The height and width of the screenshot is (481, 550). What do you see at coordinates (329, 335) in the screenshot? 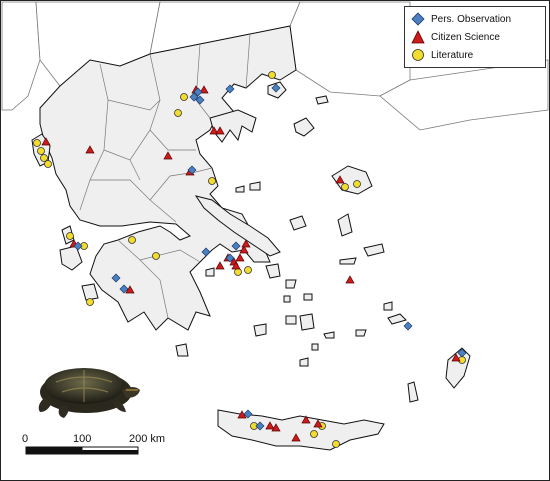
I see `amorgos` at bounding box center [329, 335].